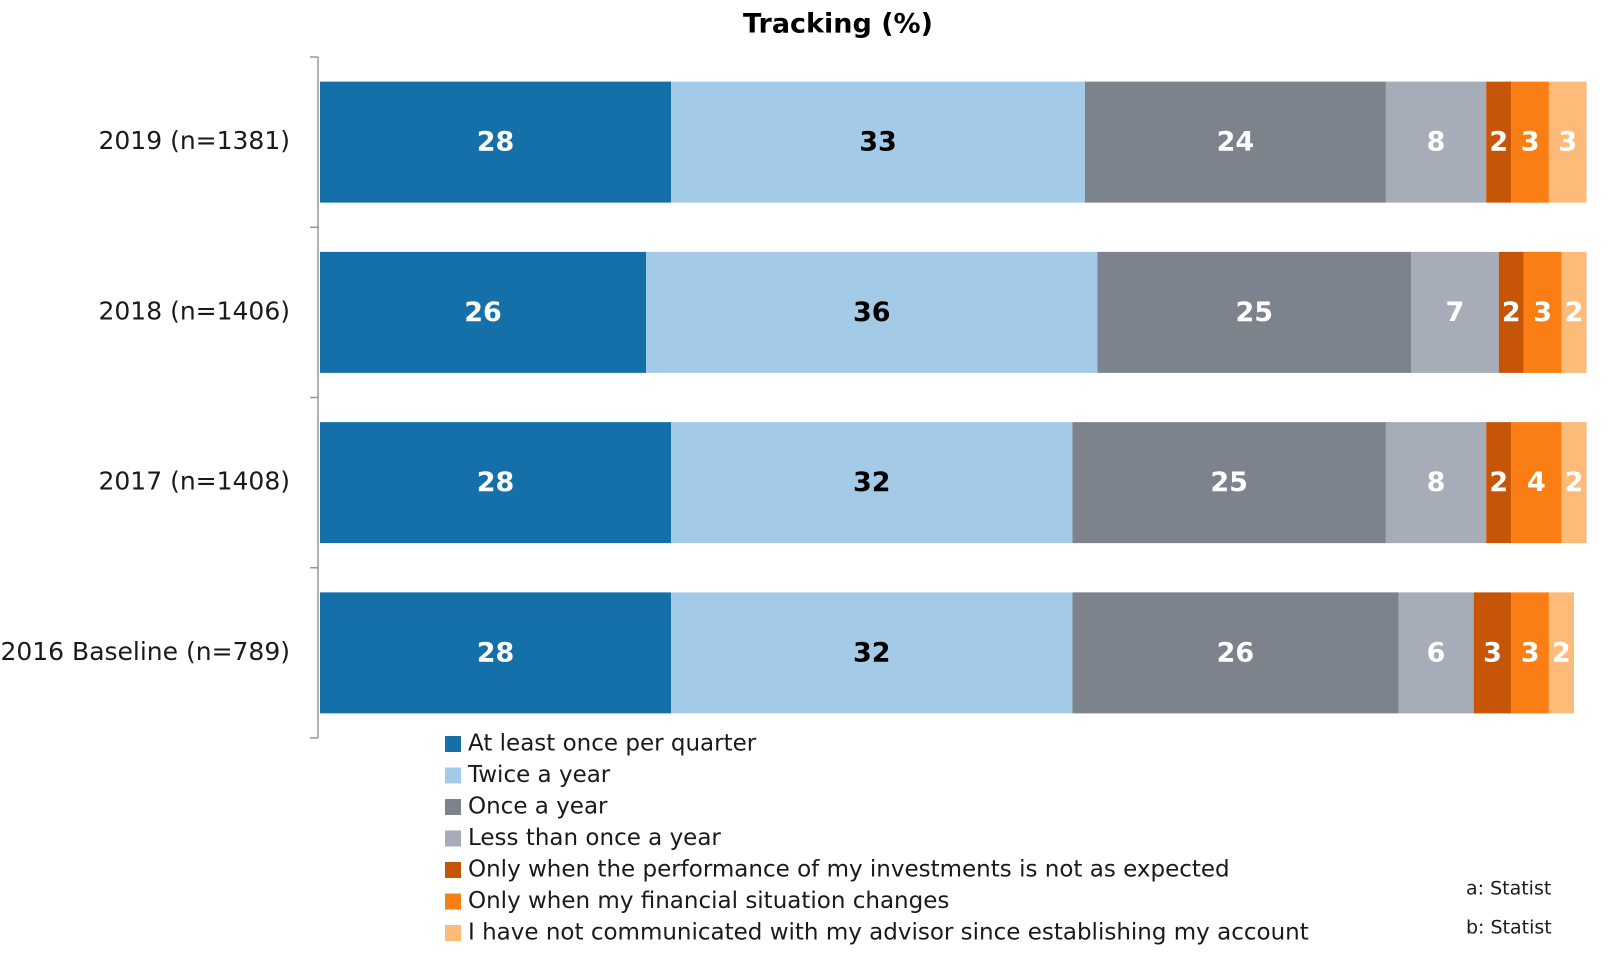 This screenshot has height=977, width=1620. Describe the element at coordinates (612, 744) in the screenshot. I see `legend-label: At least once per quarter` at that location.